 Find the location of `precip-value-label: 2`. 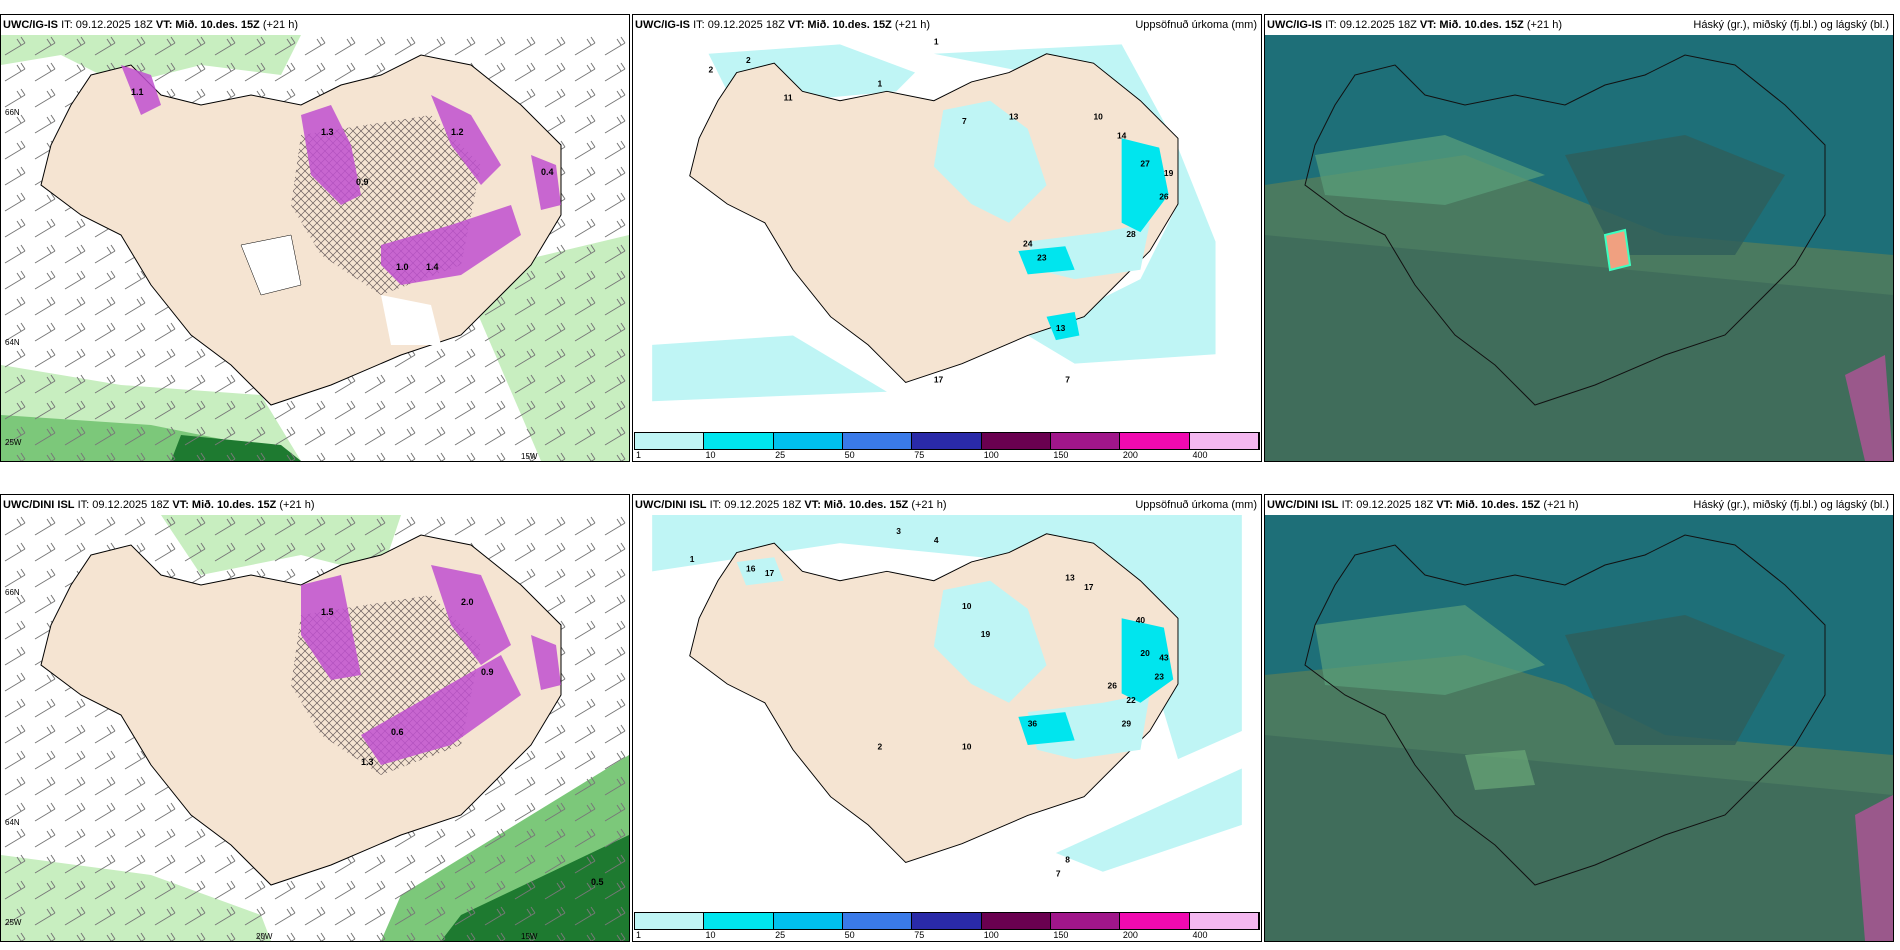

precip-value-label: 2 is located at coordinates (748, 60).